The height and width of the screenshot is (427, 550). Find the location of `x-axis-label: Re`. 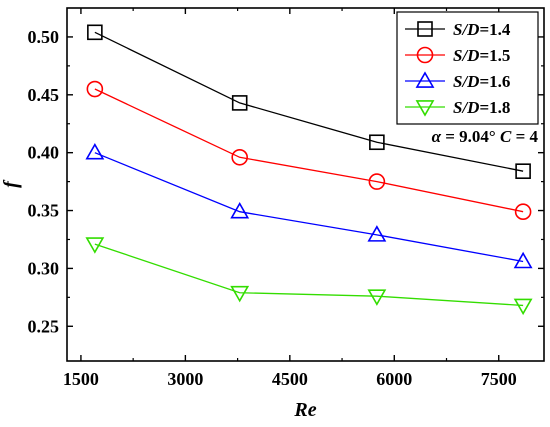

x-axis-label: Re is located at coordinates (304, 410).